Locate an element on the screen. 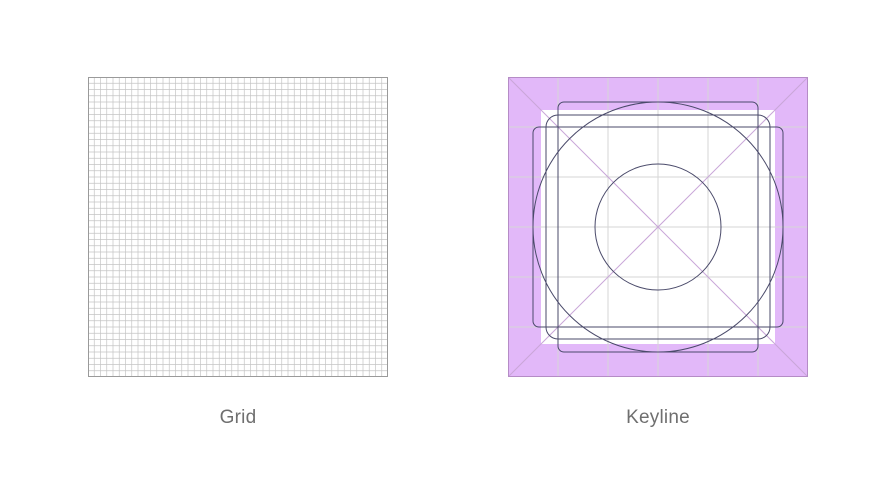 The width and height of the screenshot is (896, 500). keyline-square is located at coordinates (658, 227).